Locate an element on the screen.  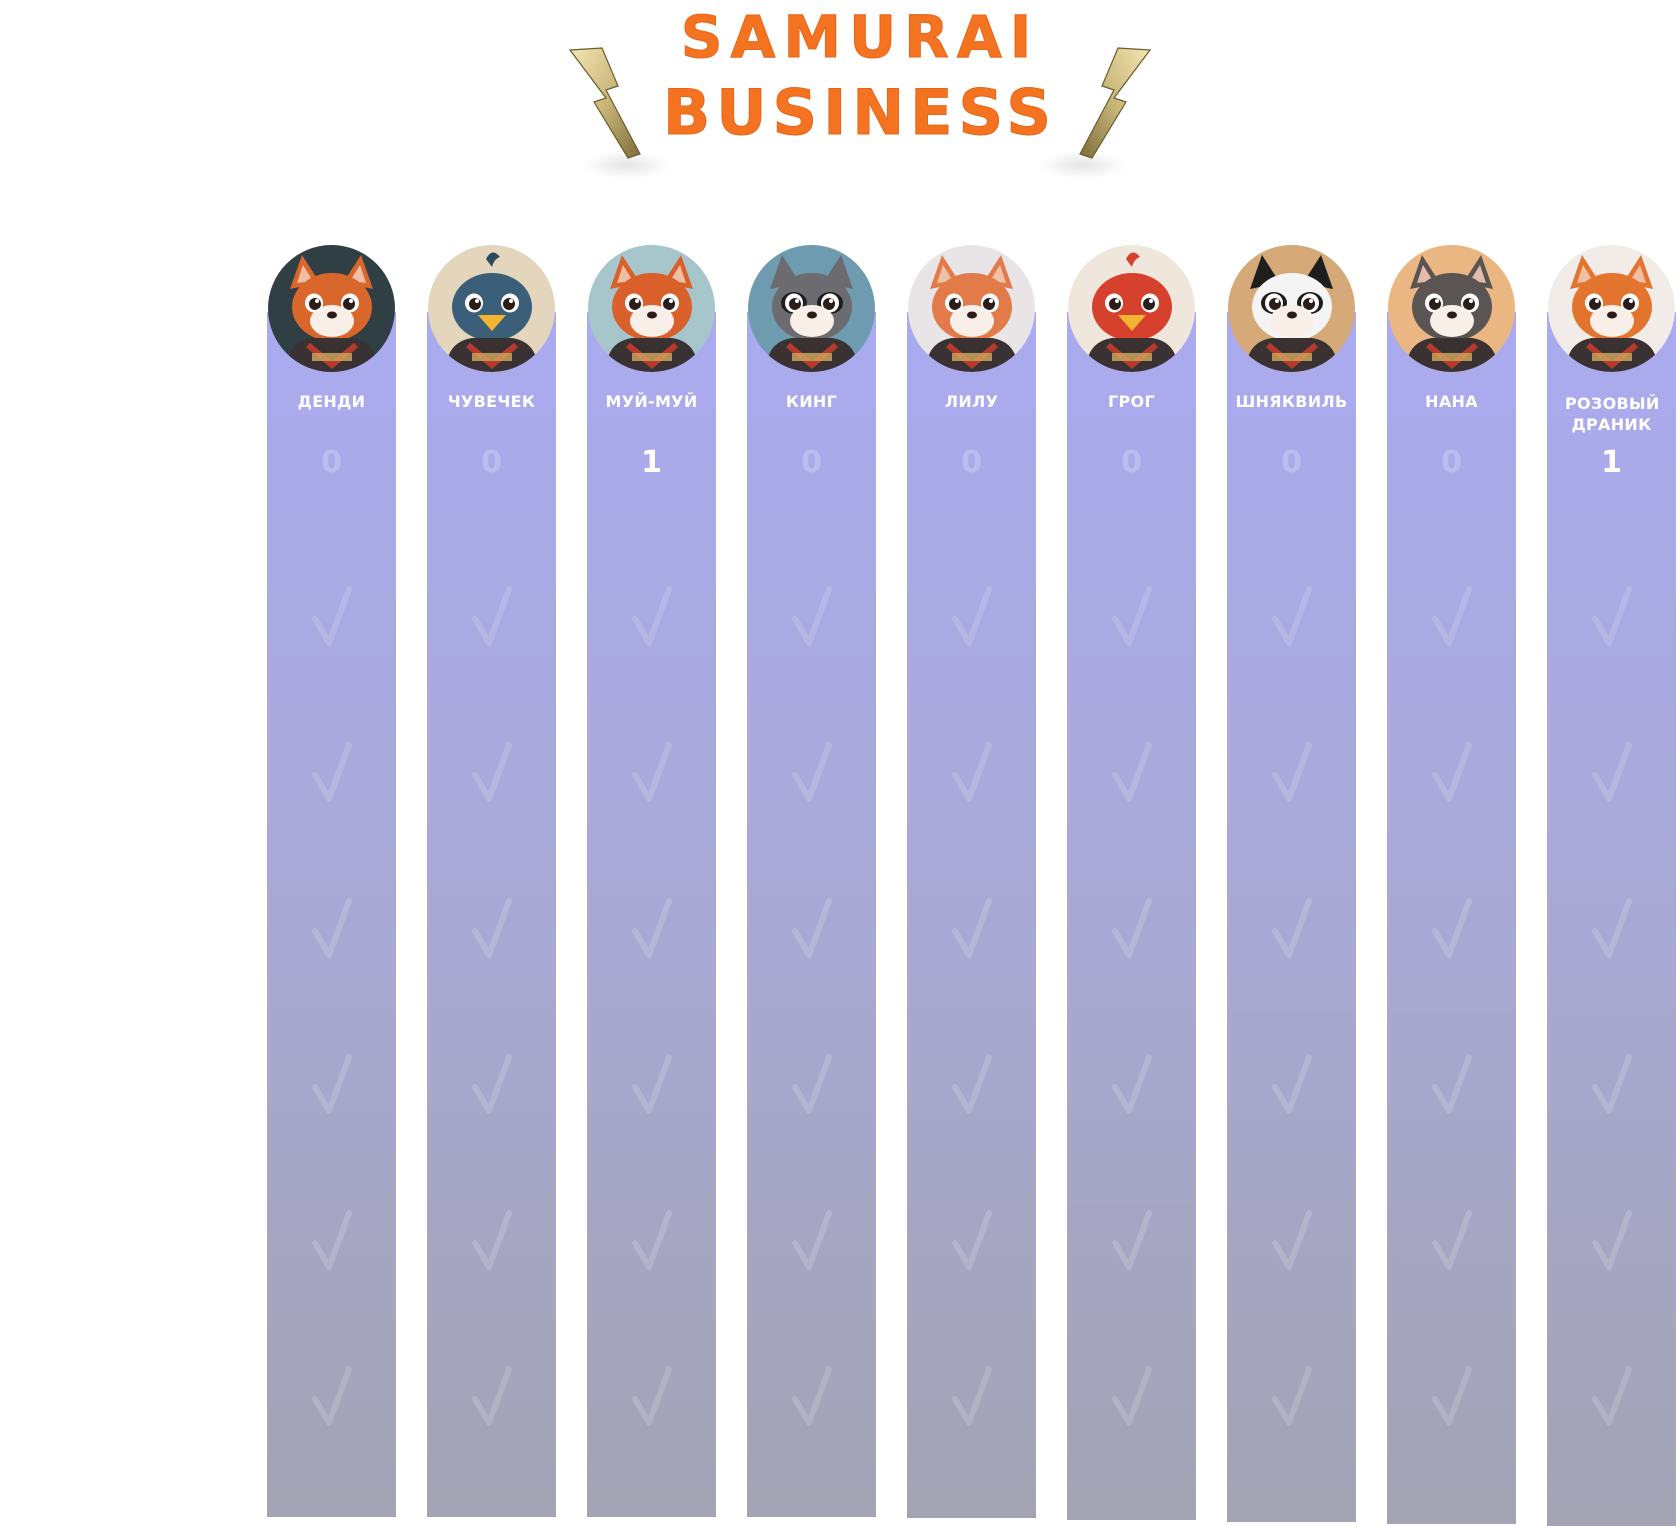
samurai-name: ЧУВЕЧЕК is located at coordinates (491, 401).